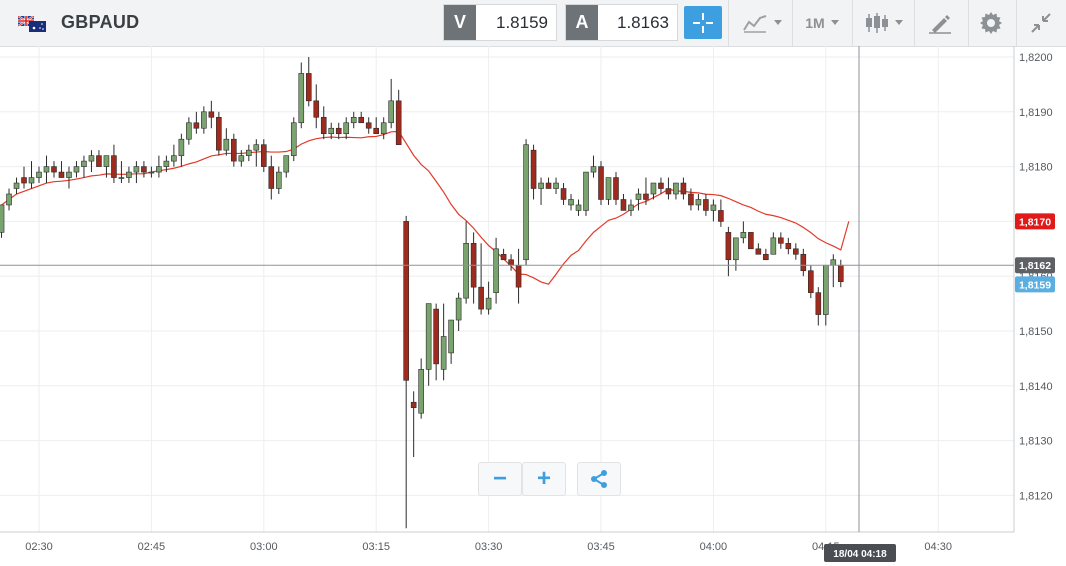 Image resolution: width=1066 pixels, height=566 pixels. I want to click on candle-type-button, so click(884, 22).